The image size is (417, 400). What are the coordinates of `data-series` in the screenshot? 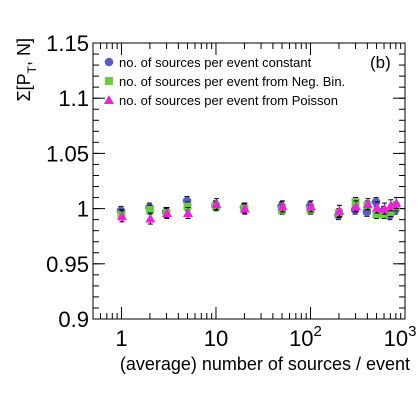 It's located at (259, 210).